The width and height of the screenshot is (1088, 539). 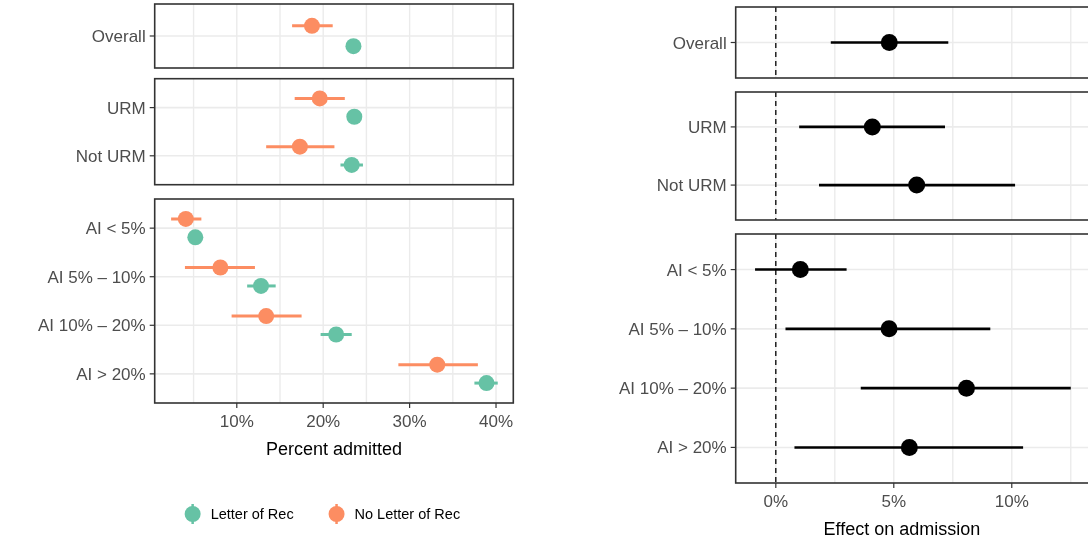 I want to click on x-tick-label: 0%, so click(x=776, y=501).